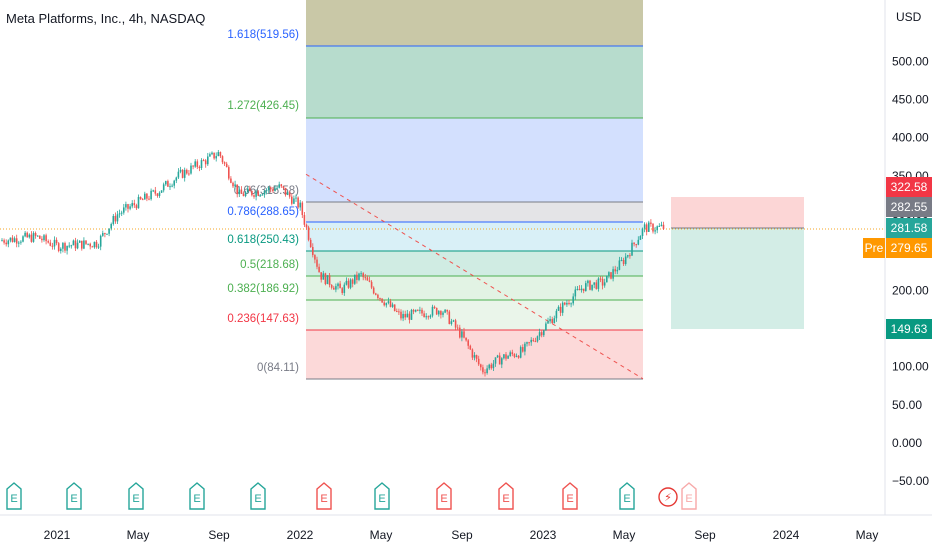 This screenshot has width=932, height=550. What do you see at coordinates (910, 367) in the screenshot?
I see `price-tick-label: 100.00` at bounding box center [910, 367].